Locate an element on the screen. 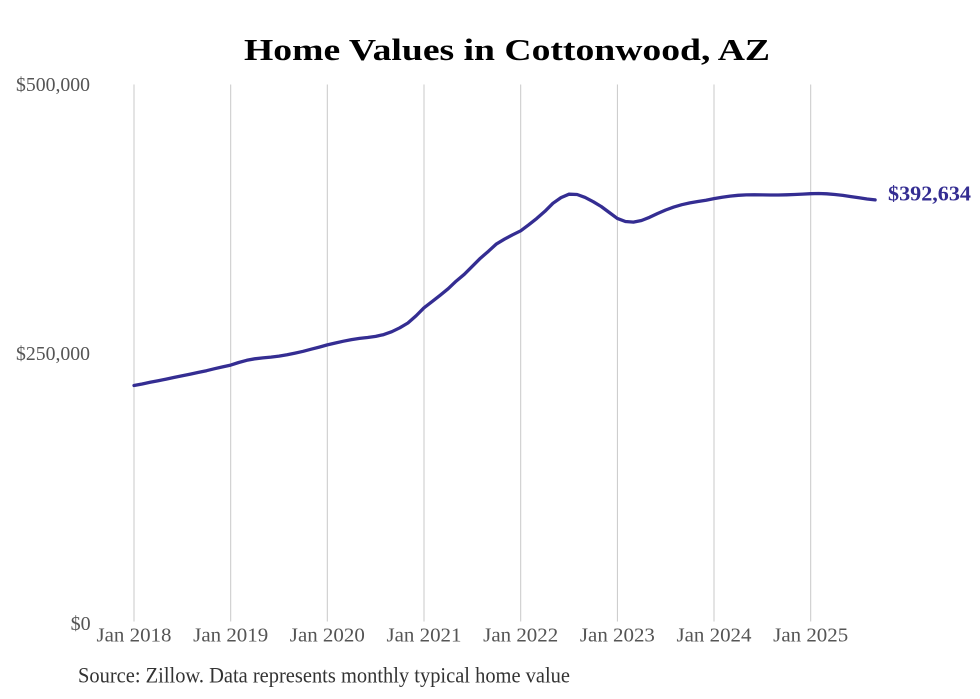 The image size is (980, 699). svg-text: Jan 2025 is located at coordinates (810, 636).